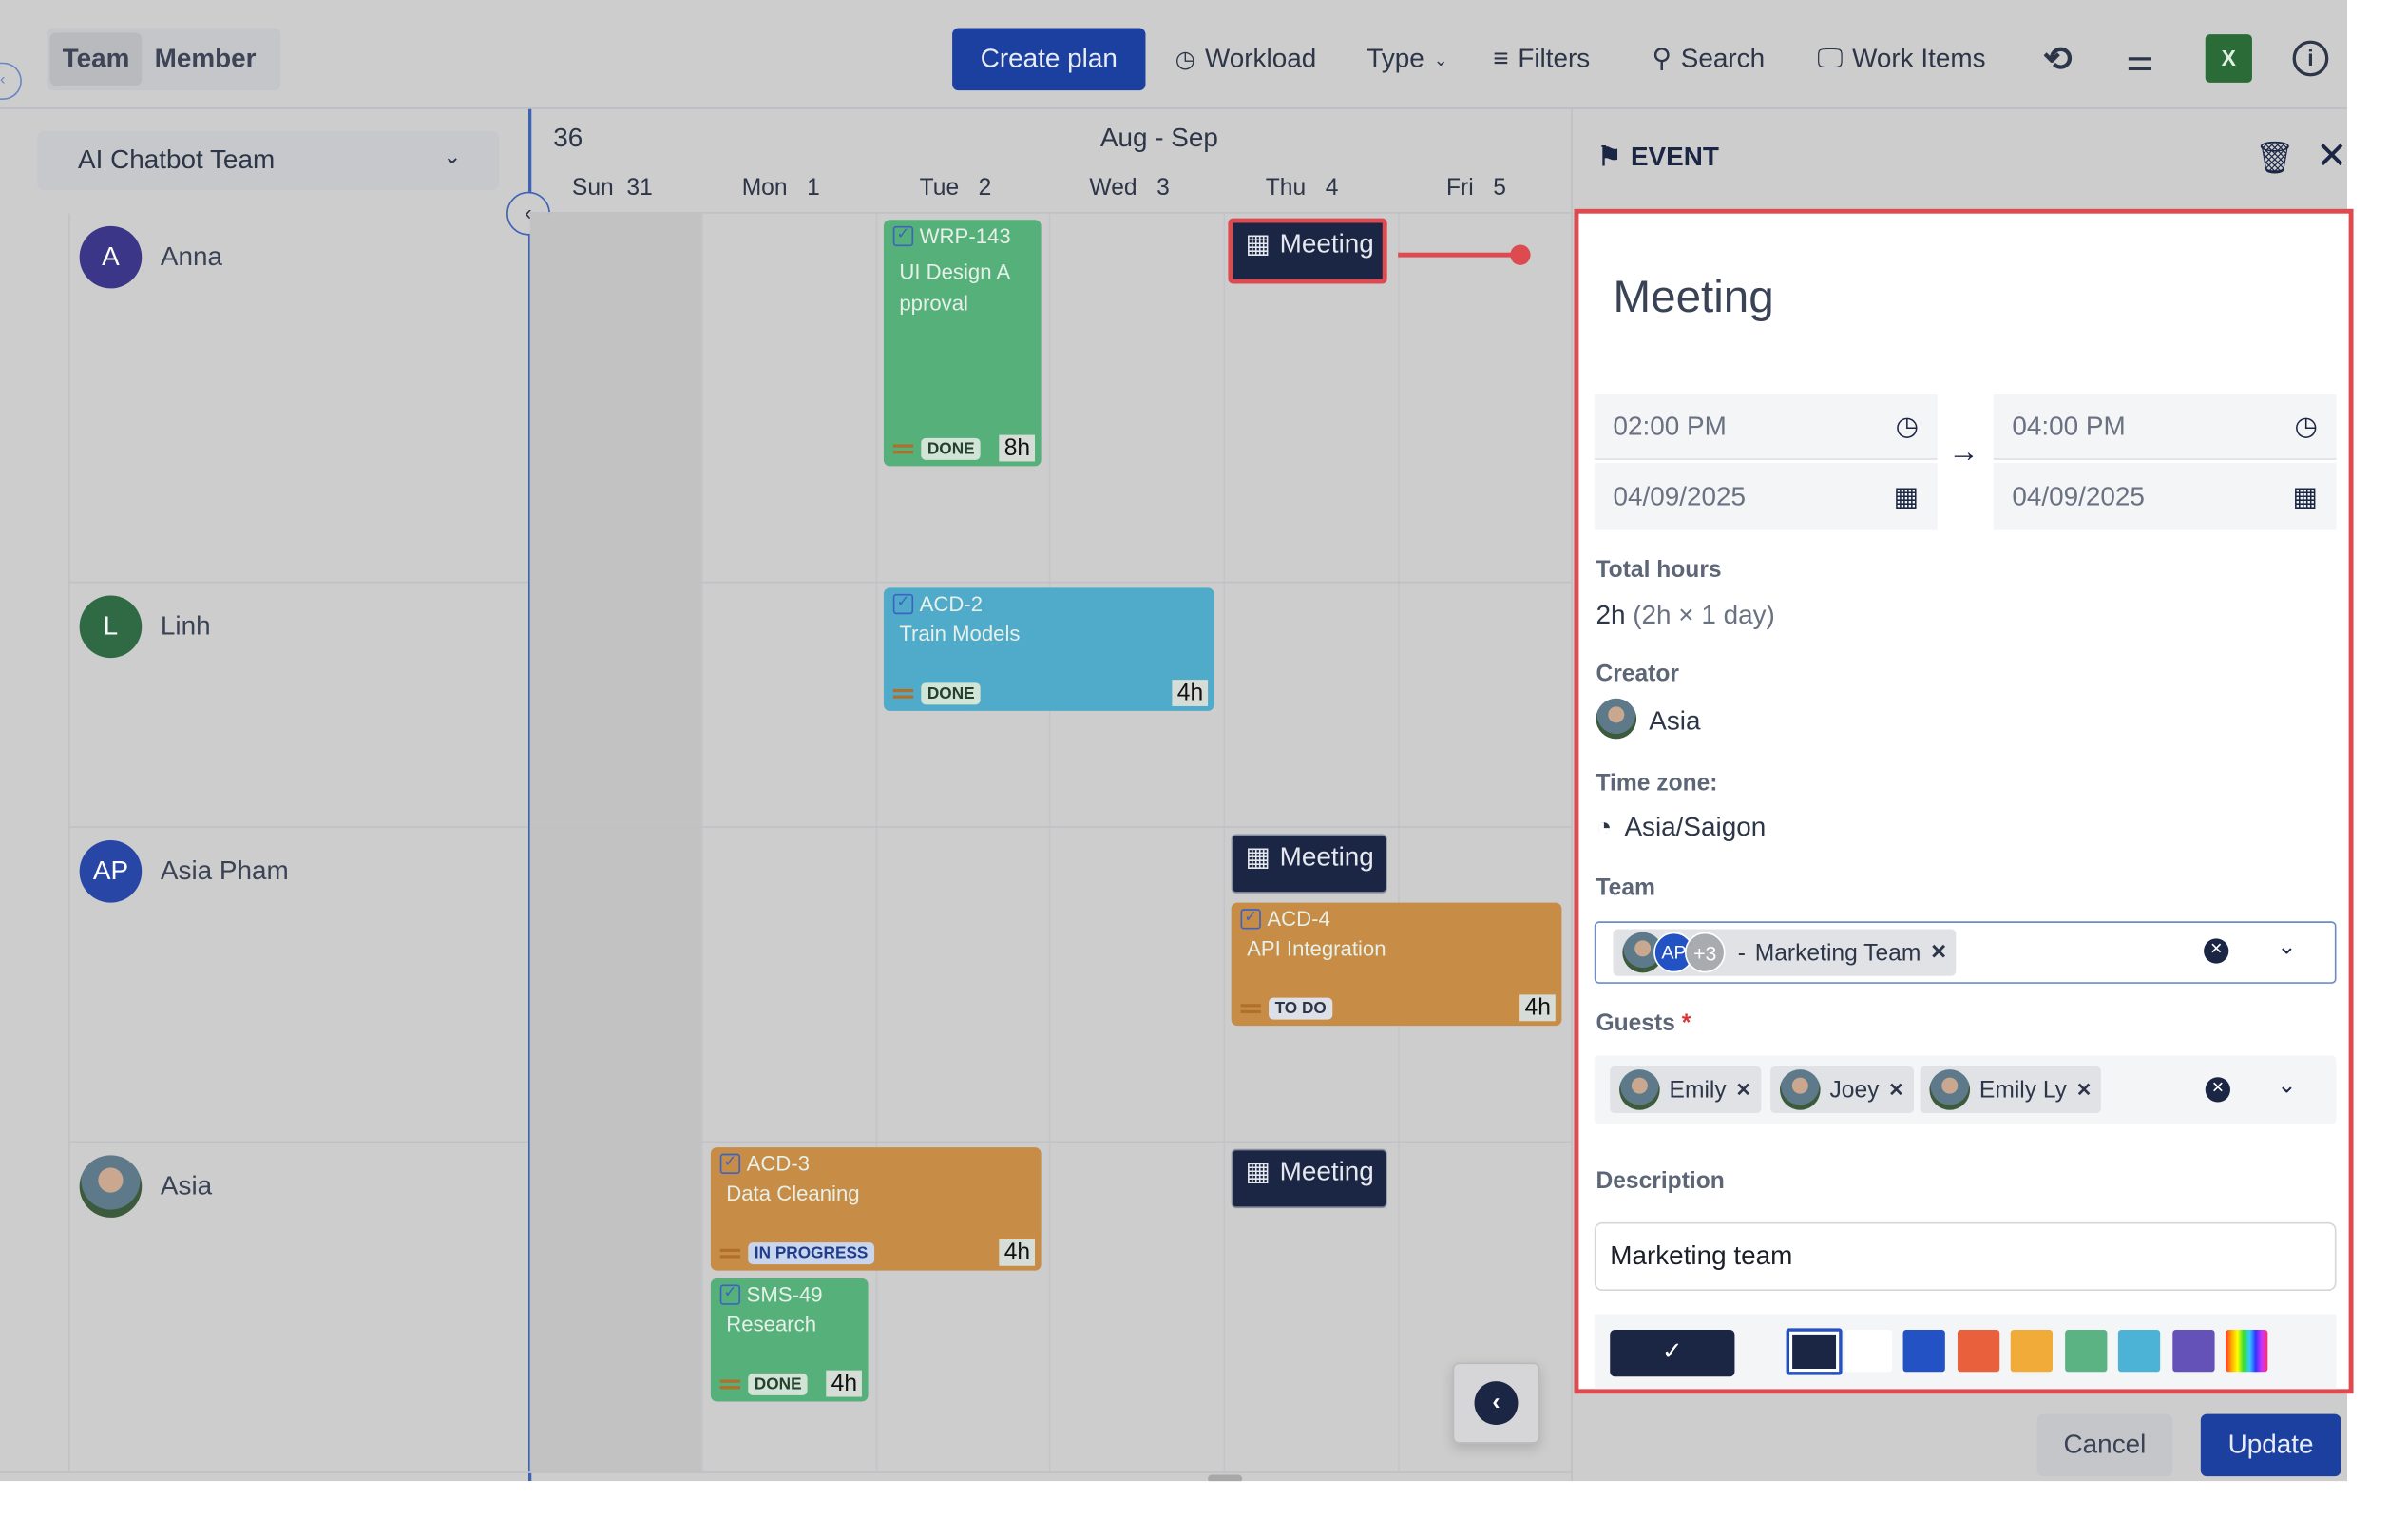 This screenshot has height=1518, width=2408. Describe the element at coordinates (1831, 59) in the screenshot. I see `monitor-icon: 🖵` at that location.